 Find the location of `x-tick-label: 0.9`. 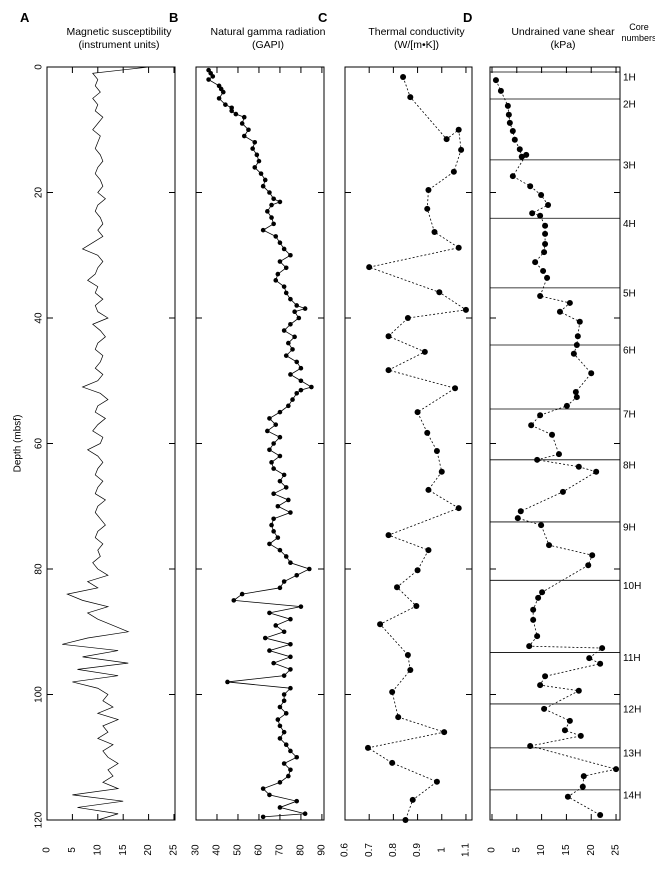

x-tick-label: 0.9 is located at coordinates (417, 850).